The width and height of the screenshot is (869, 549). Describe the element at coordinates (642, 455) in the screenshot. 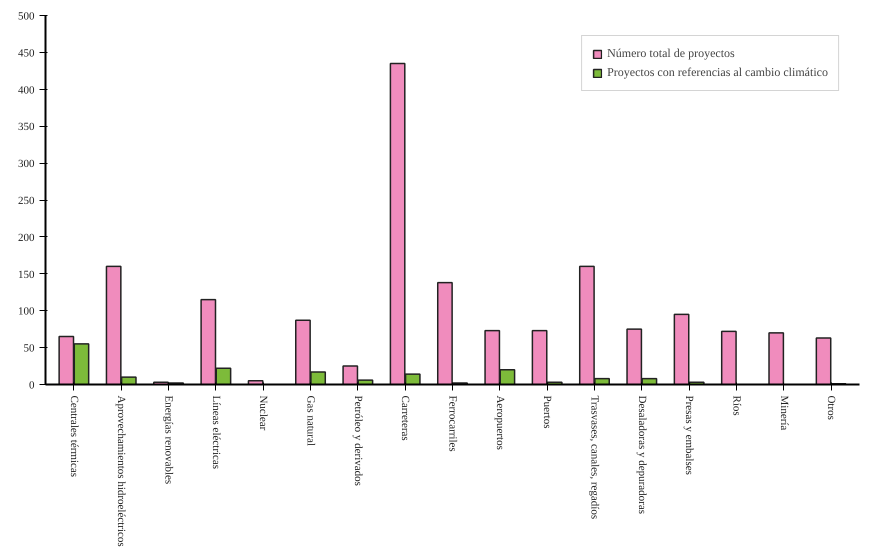

I see `x-tick-label: Desaladoras y depuradoras` at that location.